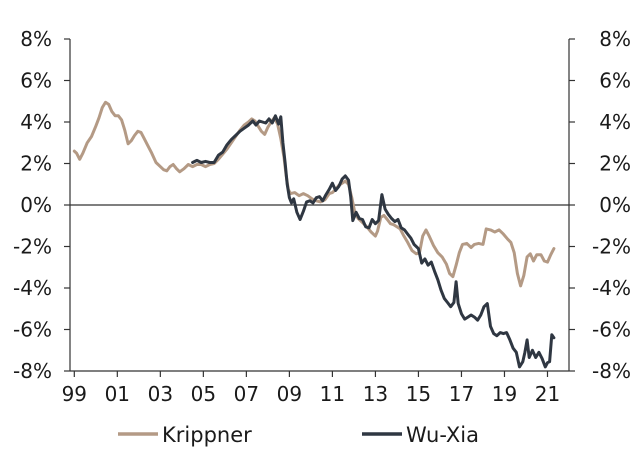 This screenshot has width=638, height=450. What do you see at coordinates (461, 394) in the screenshot?
I see `x-tick-label: 17` at bounding box center [461, 394].